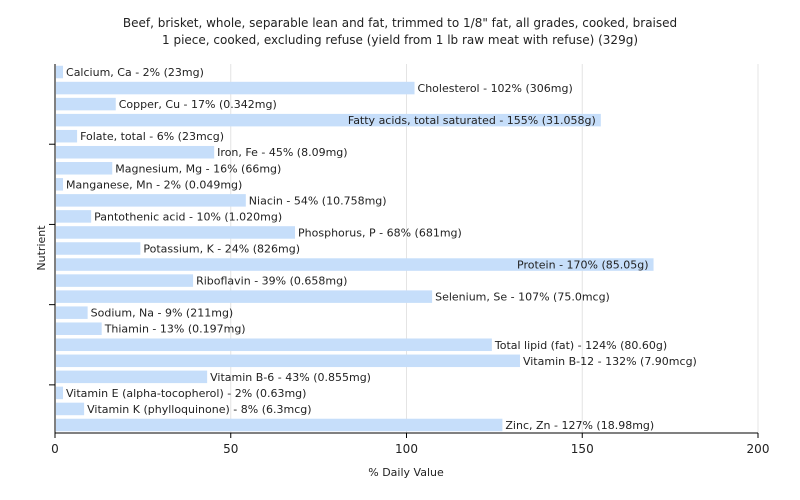  What do you see at coordinates (406, 449) in the screenshot?
I see `x-tick-label-100: 100` at bounding box center [406, 449].